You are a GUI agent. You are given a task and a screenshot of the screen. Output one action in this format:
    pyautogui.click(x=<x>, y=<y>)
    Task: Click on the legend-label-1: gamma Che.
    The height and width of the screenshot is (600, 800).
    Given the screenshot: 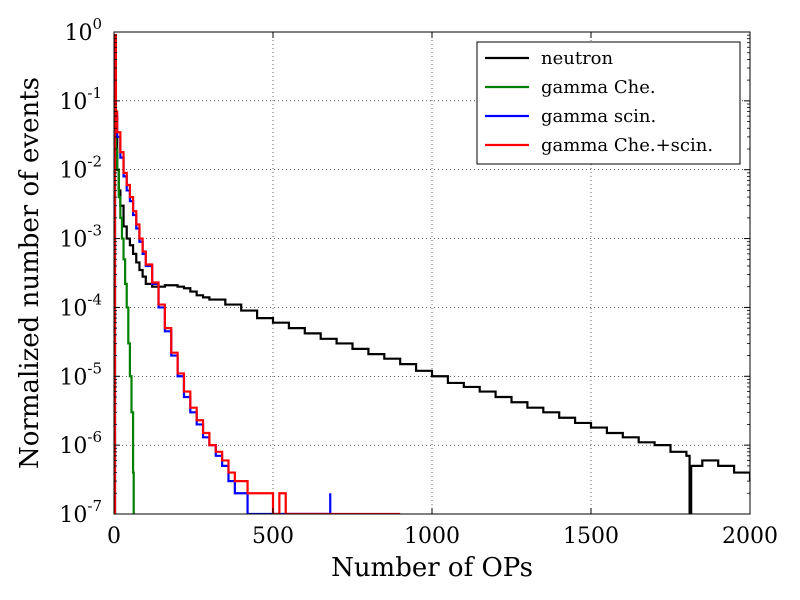 What is the action you would take?
    pyautogui.click(x=598, y=87)
    